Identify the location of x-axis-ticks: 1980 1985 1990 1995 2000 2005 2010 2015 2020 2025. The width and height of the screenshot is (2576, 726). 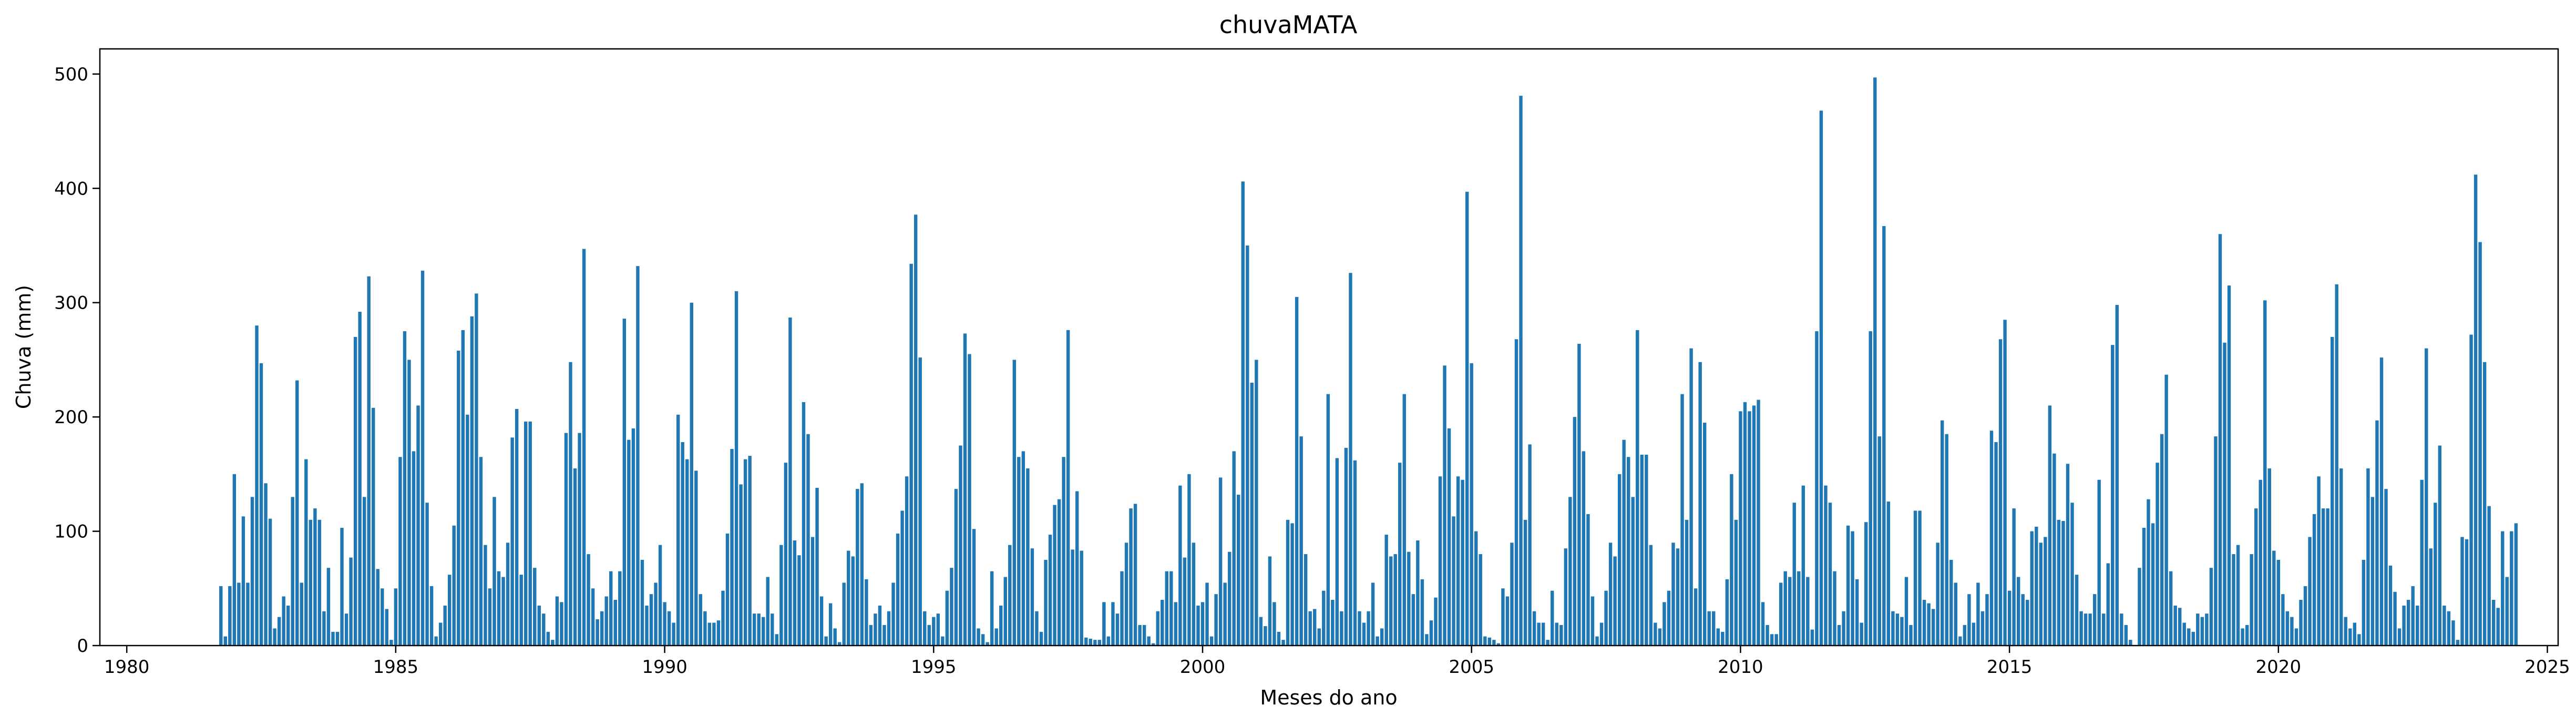
(1337, 662).